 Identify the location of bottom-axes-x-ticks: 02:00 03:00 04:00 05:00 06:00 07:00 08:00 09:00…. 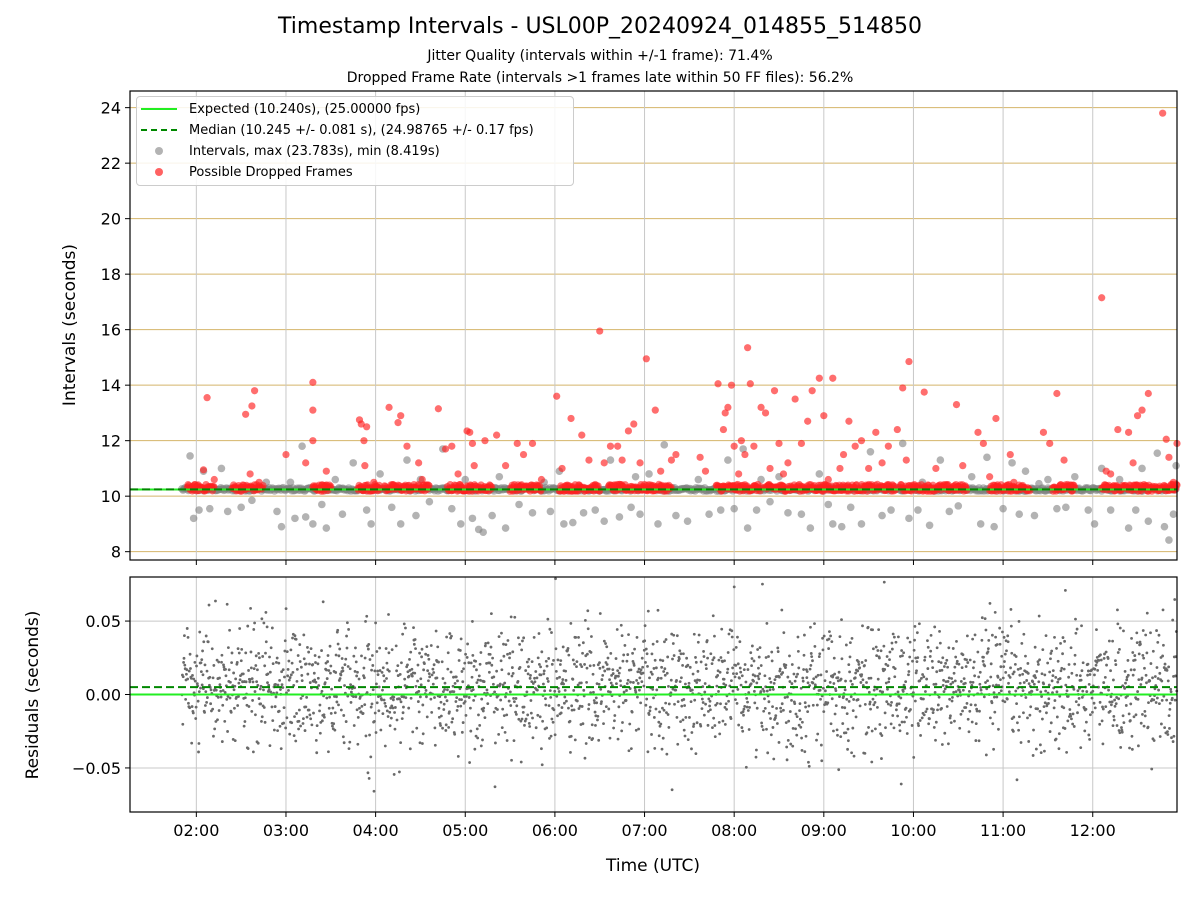
(644, 826).